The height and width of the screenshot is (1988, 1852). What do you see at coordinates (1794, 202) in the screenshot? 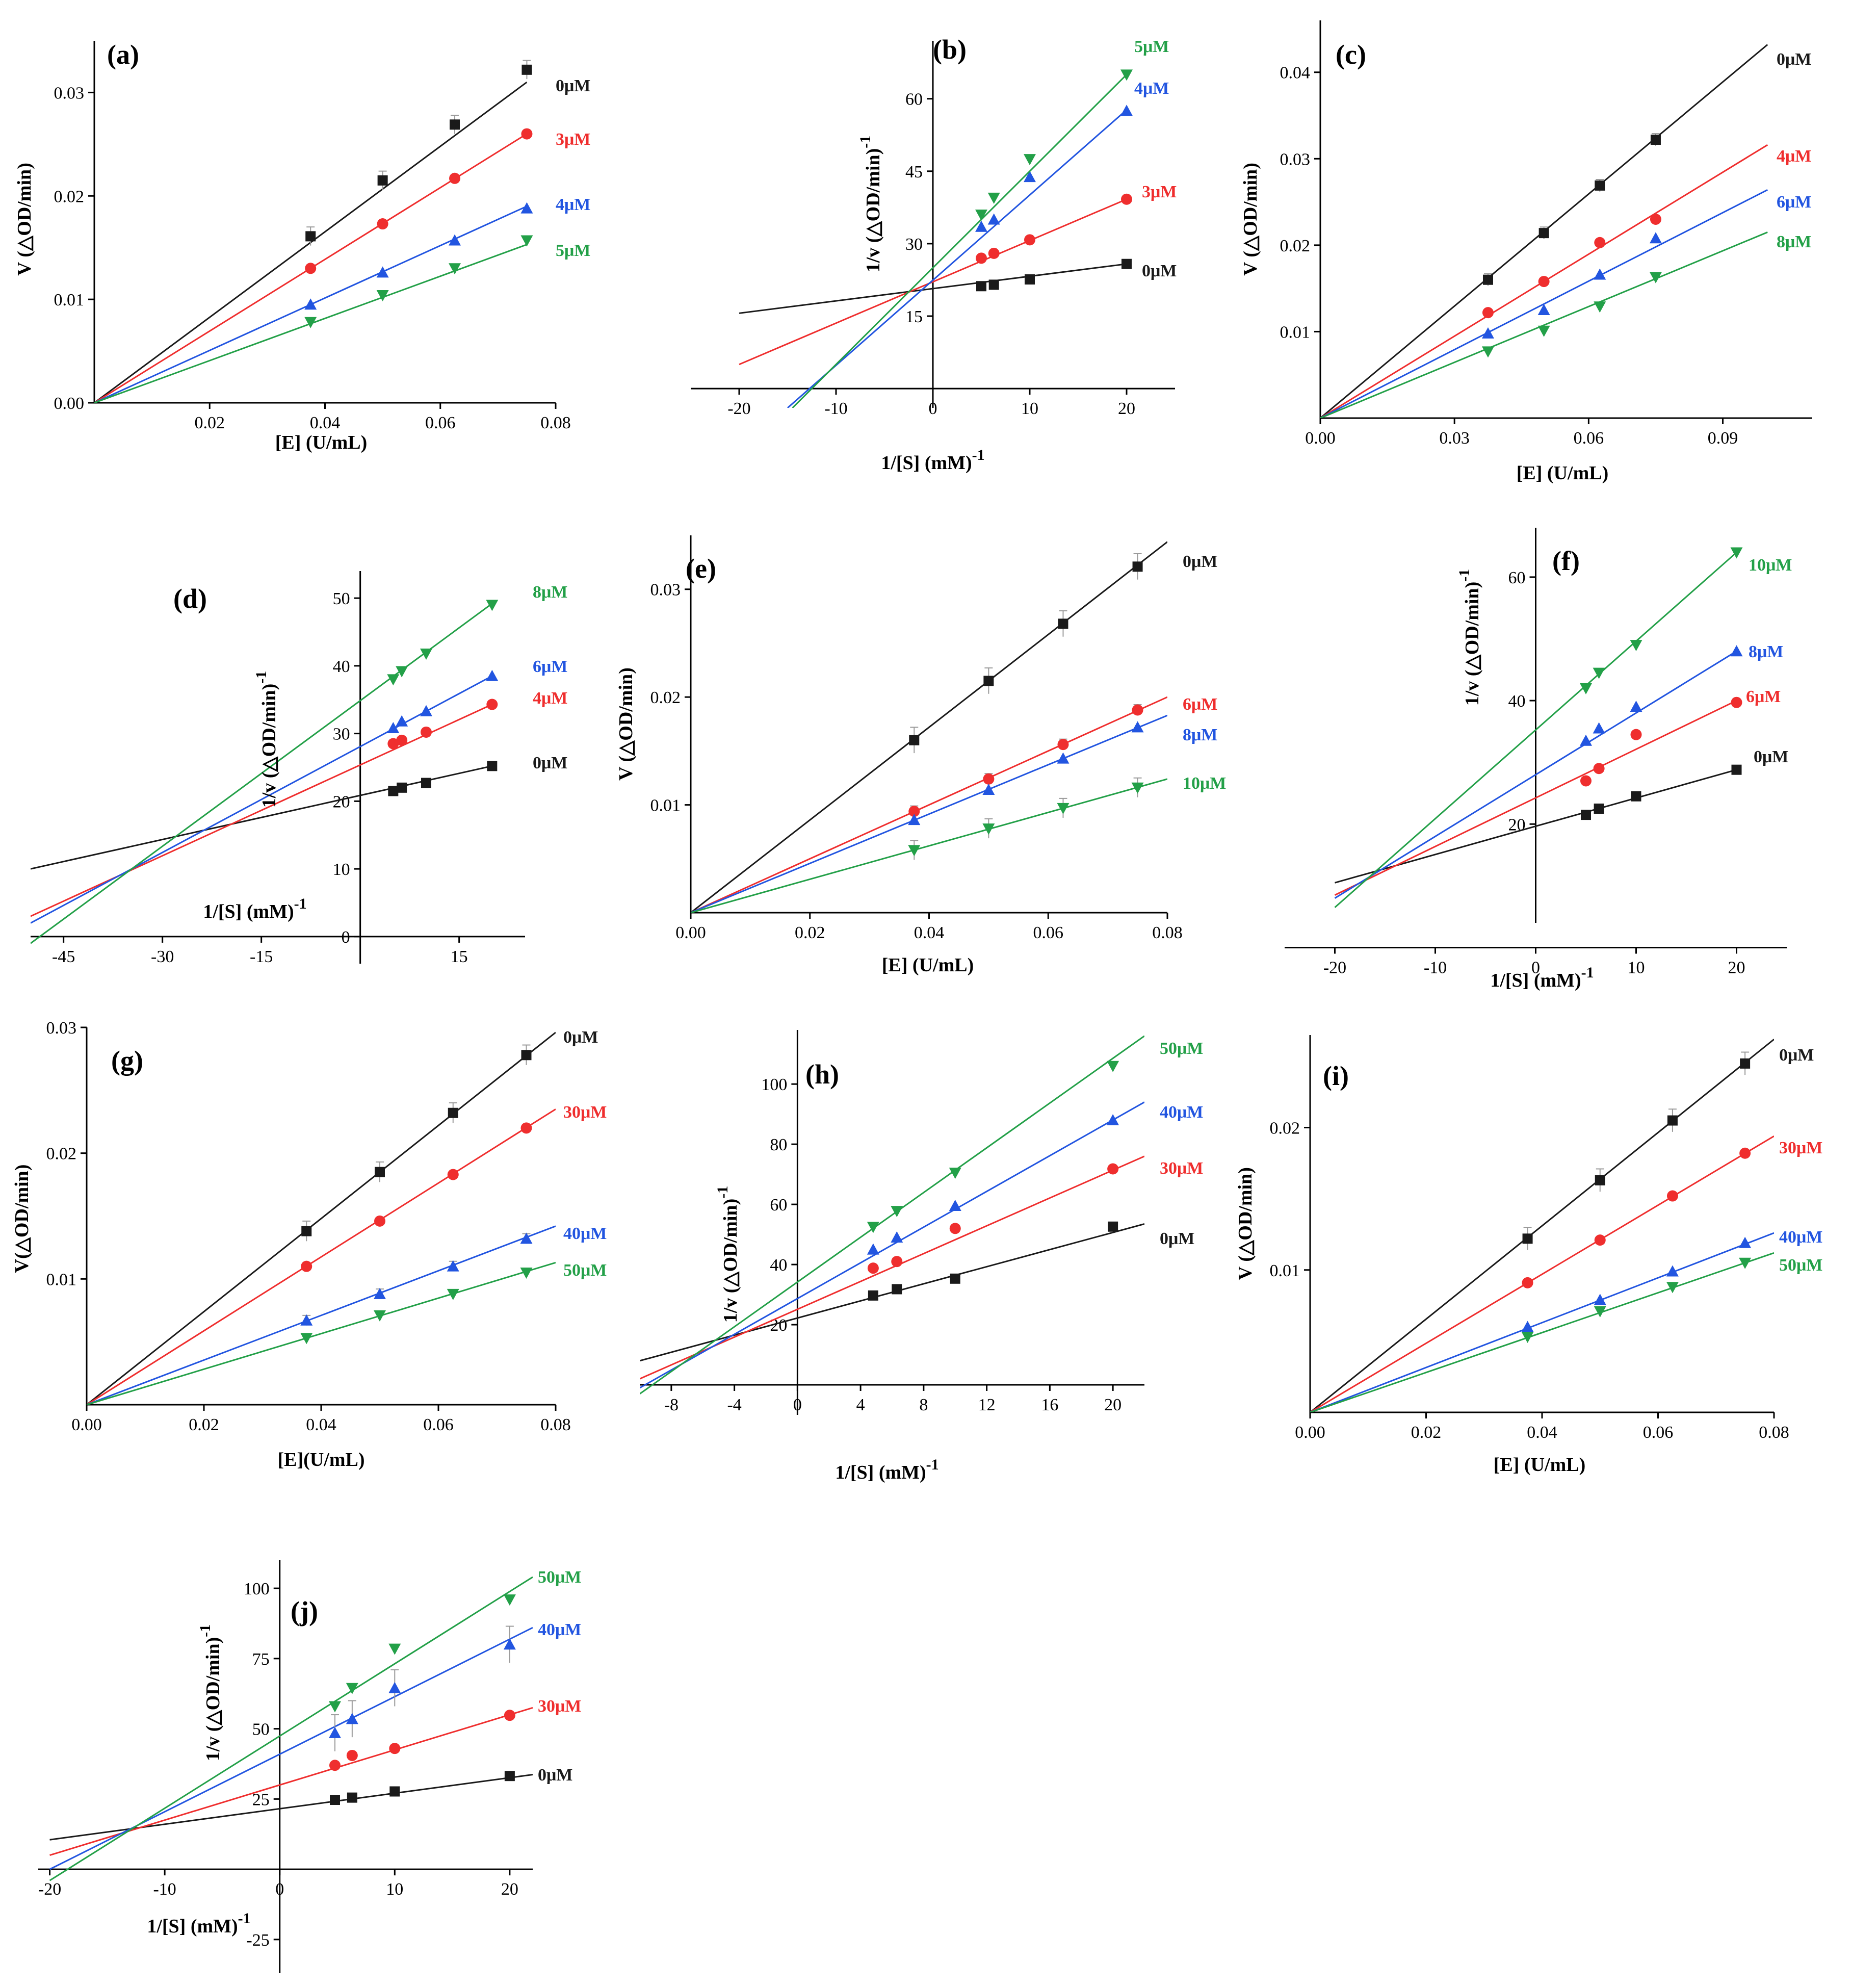
I see `series-label-2: 6μM` at bounding box center [1794, 202].